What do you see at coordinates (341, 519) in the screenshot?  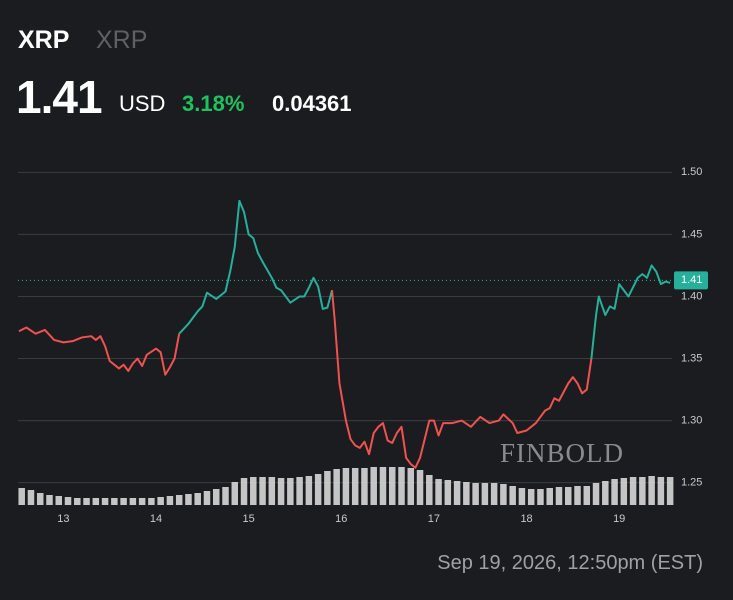 I see `x-tick-label: 16` at bounding box center [341, 519].